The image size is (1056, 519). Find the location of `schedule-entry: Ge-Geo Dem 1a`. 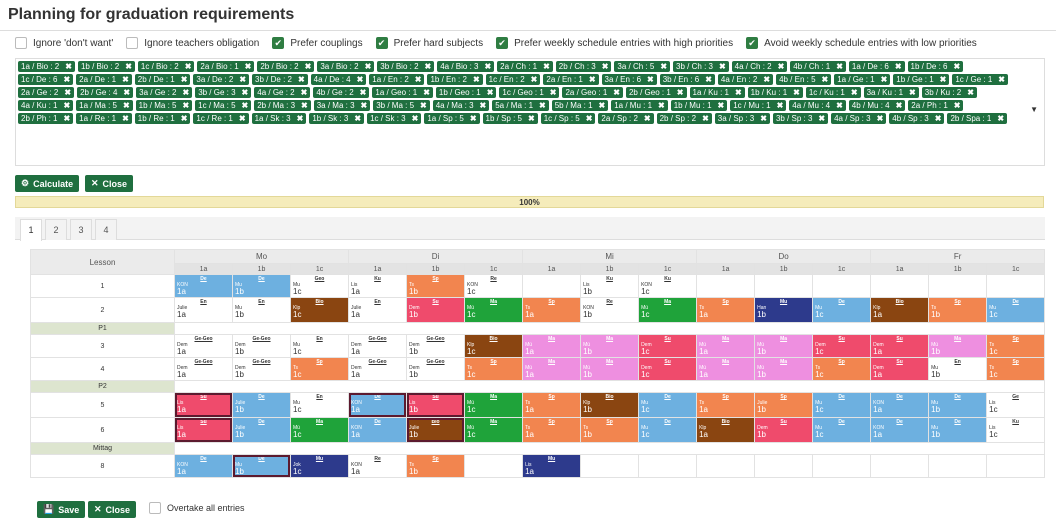

schedule-entry: Ge-Geo Dem 1a is located at coordinates (204, 346).